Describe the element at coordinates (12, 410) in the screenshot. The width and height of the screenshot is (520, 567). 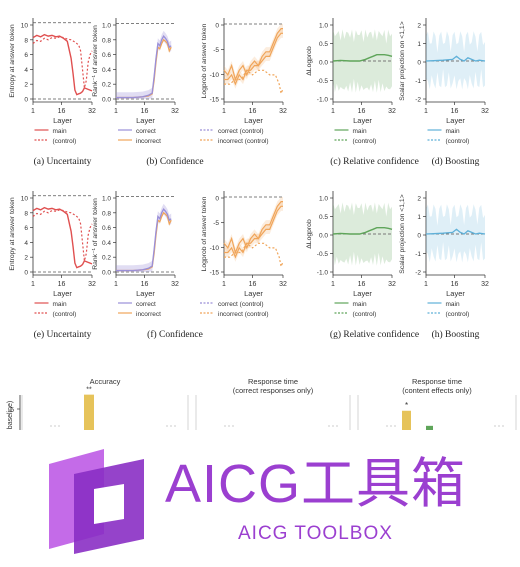
I see `y-tick-label: 5` at that location.